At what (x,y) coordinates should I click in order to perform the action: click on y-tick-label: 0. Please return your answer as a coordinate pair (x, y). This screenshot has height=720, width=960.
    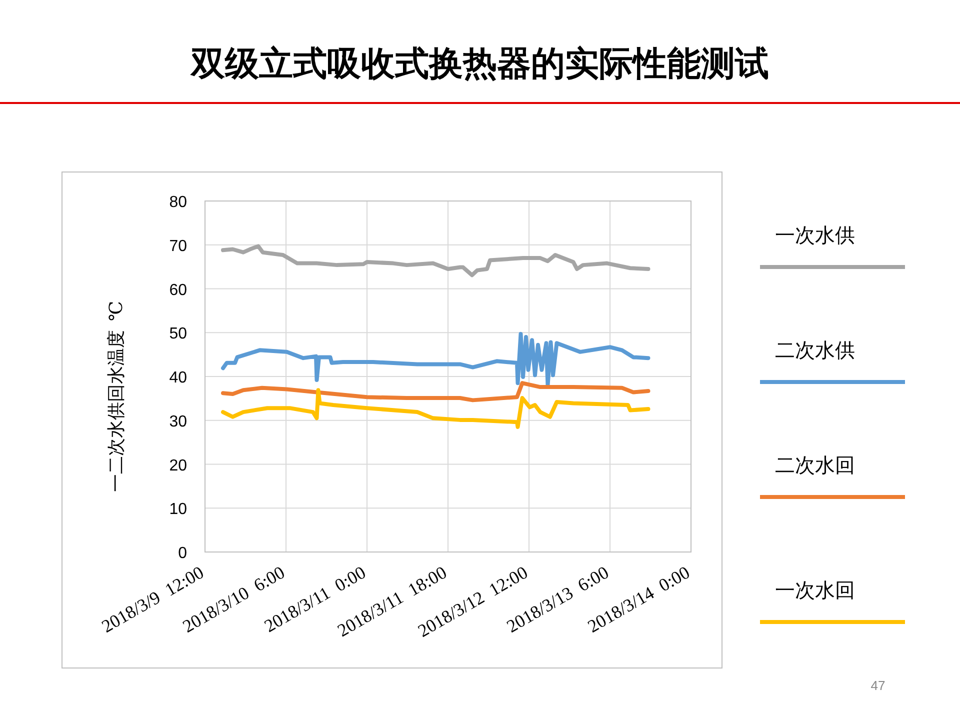
    Looking at the image, I should click on (183, 553).